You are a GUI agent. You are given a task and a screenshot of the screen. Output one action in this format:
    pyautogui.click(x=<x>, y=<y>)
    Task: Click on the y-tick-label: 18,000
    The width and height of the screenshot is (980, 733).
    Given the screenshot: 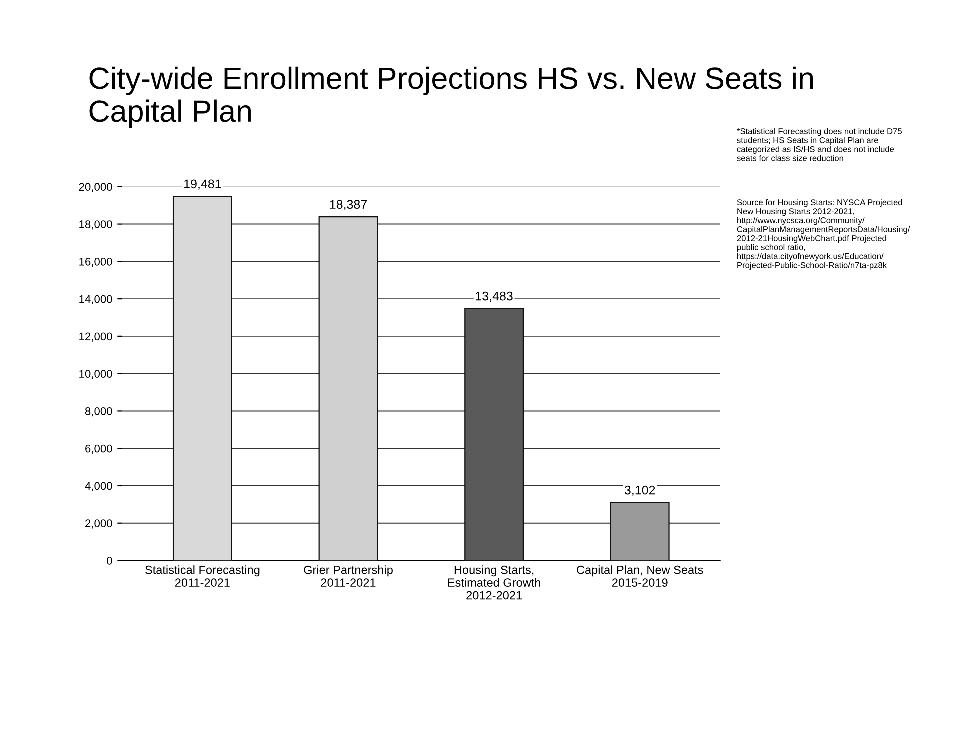 What is the action you would take?
    pyautogui.click(x=96, y=225)
    